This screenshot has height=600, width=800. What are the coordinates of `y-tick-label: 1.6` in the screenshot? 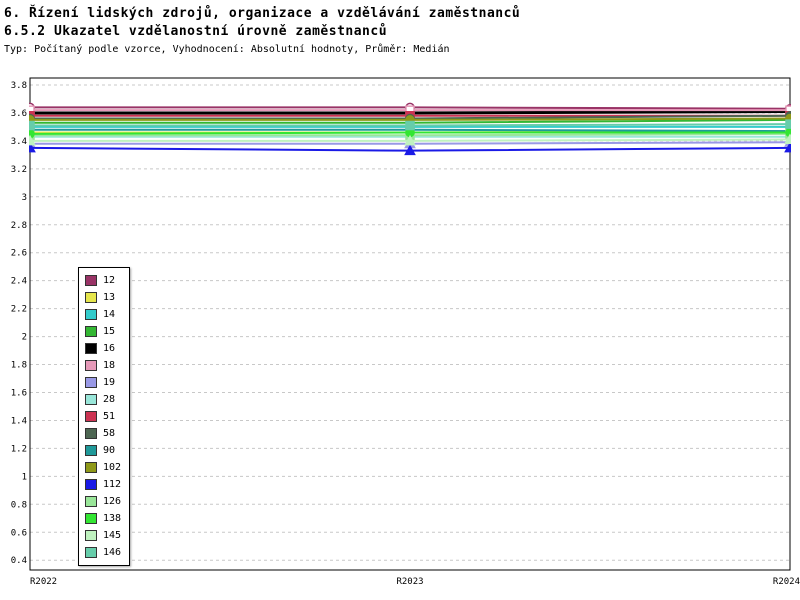 It's located at (19, 393).